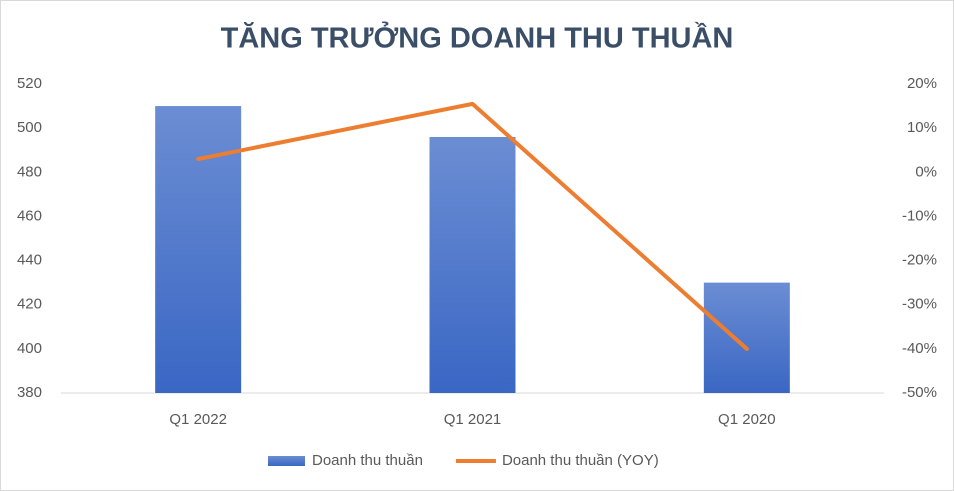  I want to click on y-tick-label: 380, so click(29, 392).